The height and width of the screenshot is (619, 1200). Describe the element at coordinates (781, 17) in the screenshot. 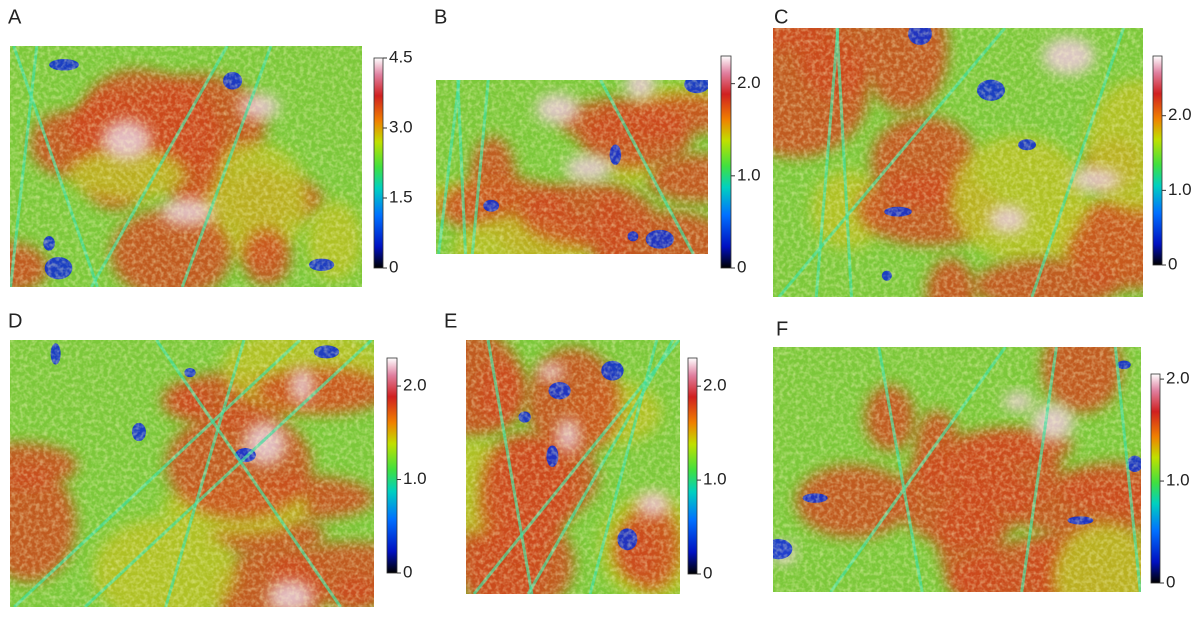

I see `panel-label: C` at that location.